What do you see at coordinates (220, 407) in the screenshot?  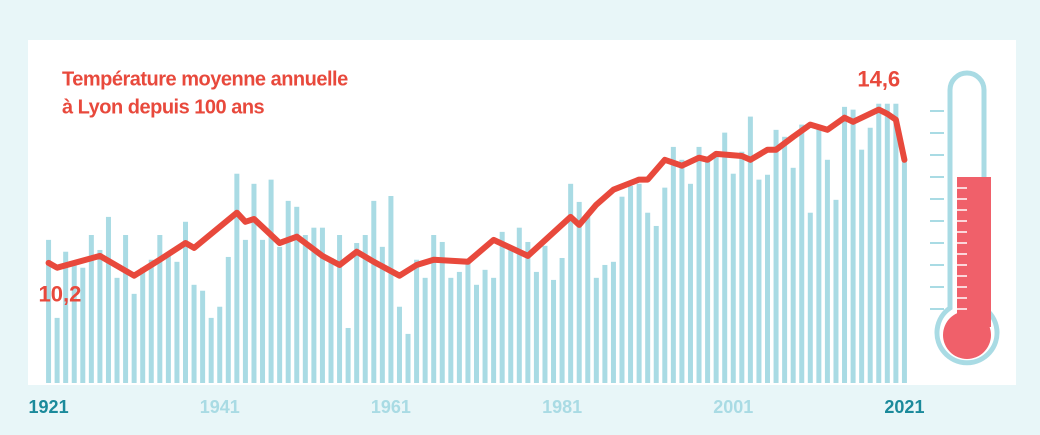 I see `x-tick-label: 1941` at bounding box center [220, 407].